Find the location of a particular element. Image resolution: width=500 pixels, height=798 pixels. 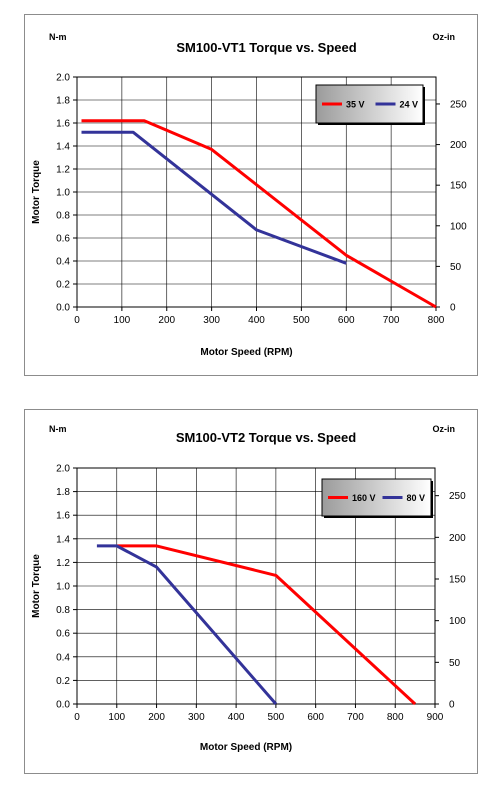

legend: 35 V 24 V is located at coordinates (370, 104).